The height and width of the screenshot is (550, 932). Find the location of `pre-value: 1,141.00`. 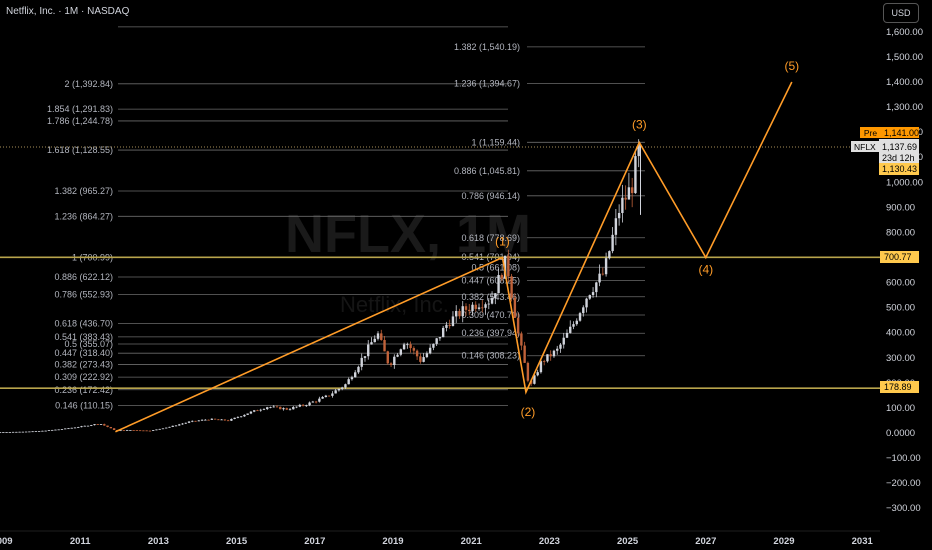

pre-value: 1,141.00 is located at coordinates (901, 133).